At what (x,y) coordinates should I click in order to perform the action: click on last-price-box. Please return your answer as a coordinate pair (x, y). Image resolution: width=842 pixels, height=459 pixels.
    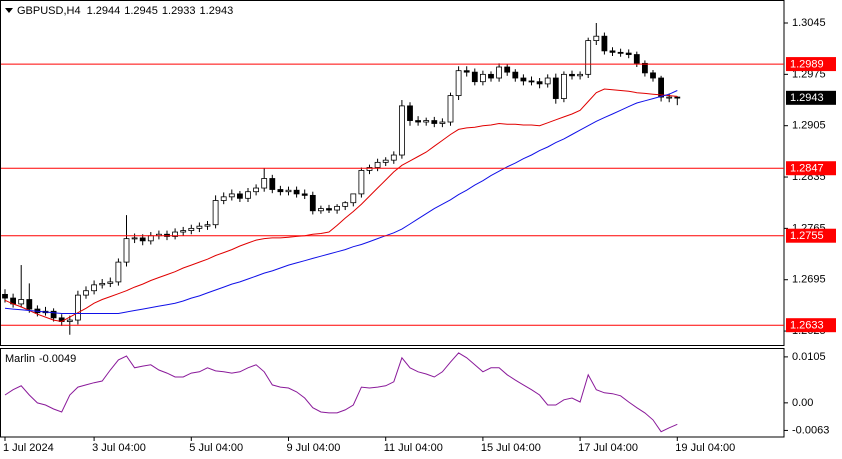
    Looking at the image, I should click on (811, 97).